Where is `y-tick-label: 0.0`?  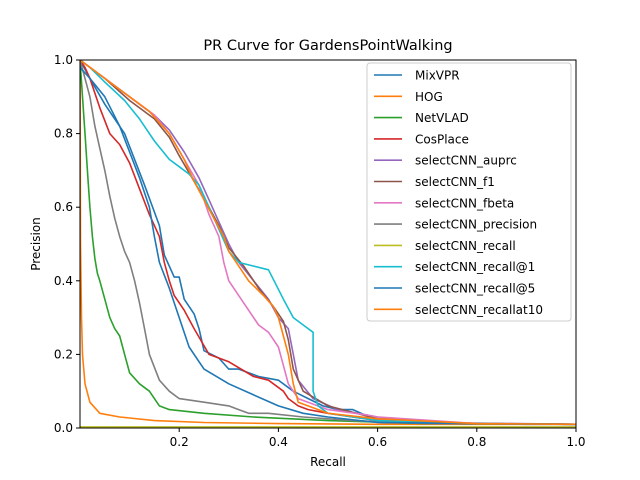 y-tick-label: 0.0 is located at coordinates (63, 428).